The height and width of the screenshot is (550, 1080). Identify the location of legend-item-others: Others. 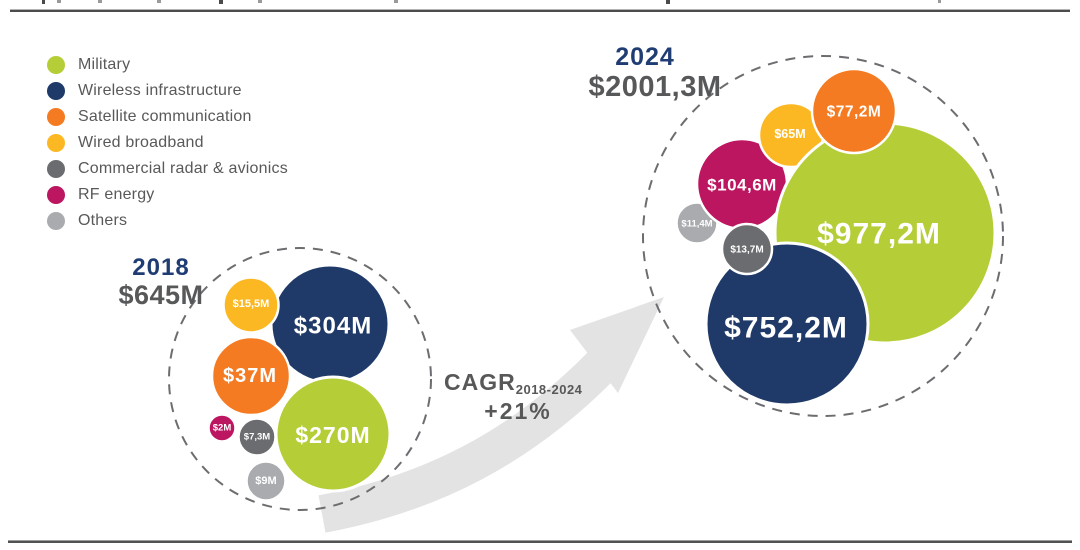
(167, 221).